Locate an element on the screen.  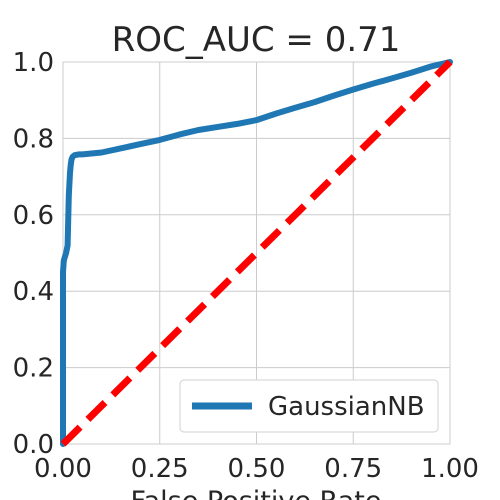
x-tick-label: 0.25 is located at coordinates (160, 469).